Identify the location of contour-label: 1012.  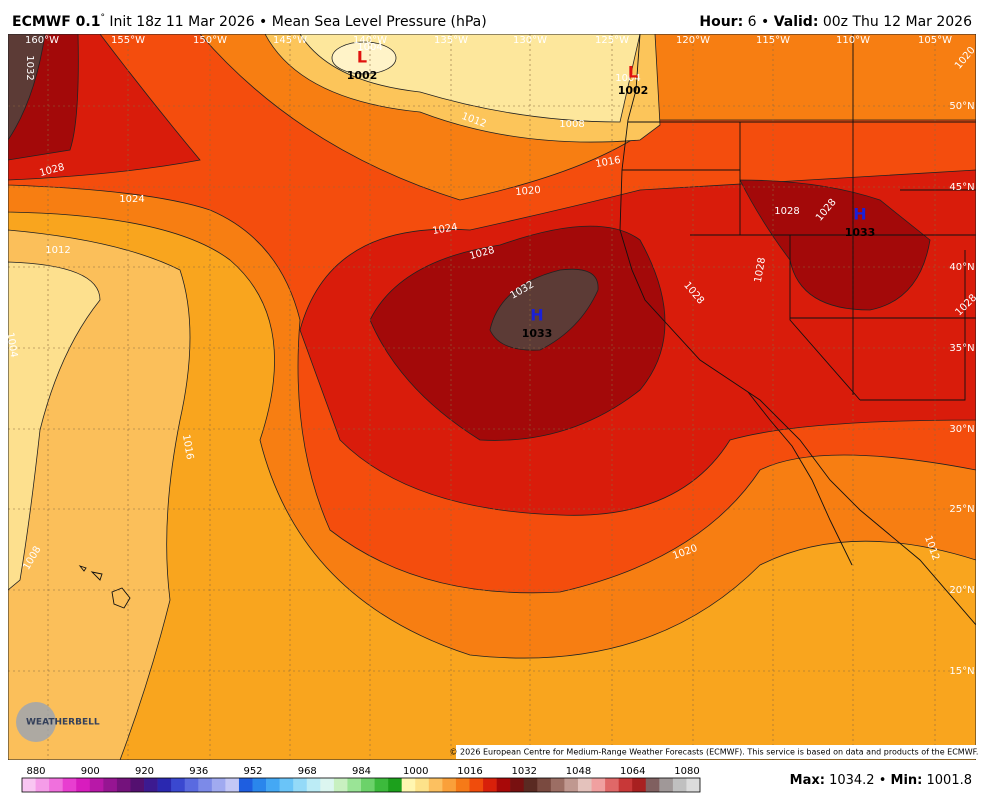
(57, 250).